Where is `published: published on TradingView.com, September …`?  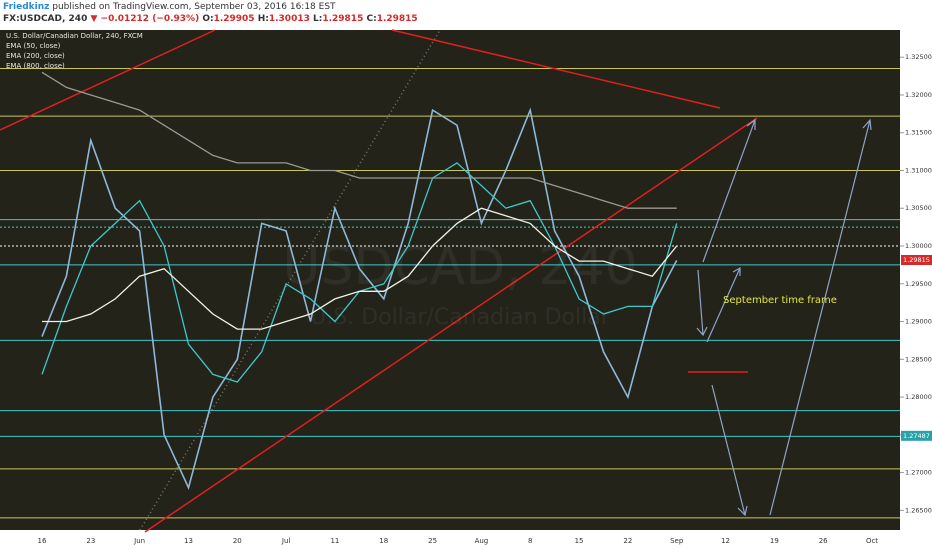 published: published on TradingView.com, September … is located at coordinates (194, 7).